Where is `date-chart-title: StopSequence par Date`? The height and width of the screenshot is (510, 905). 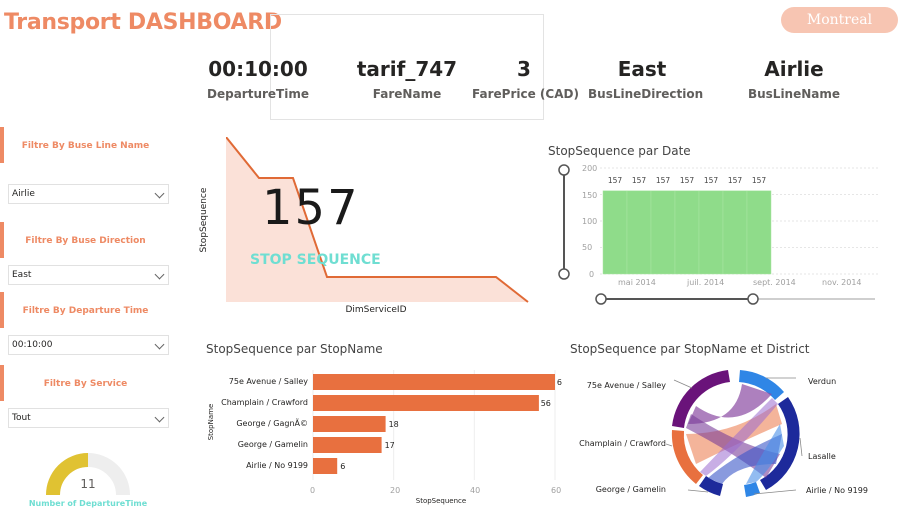 date-chart-title: StopSequence par Date is located at coordinates (619, 151).